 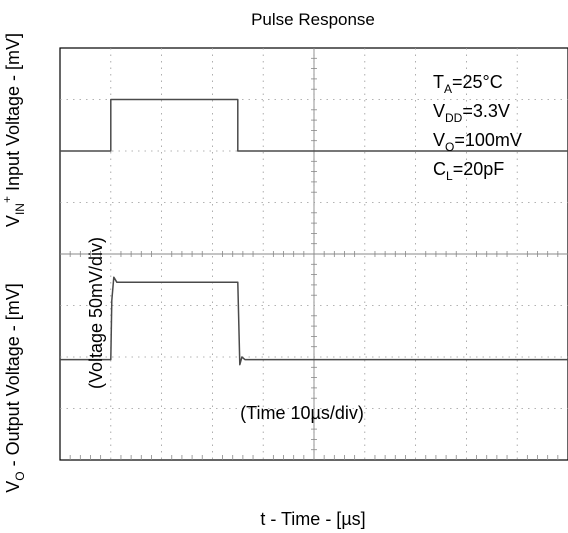 What do you see at coordinates (468, 84) in the screenshot?
I see `condition-ta: TA=25°C` at bounding box center [468, 84].